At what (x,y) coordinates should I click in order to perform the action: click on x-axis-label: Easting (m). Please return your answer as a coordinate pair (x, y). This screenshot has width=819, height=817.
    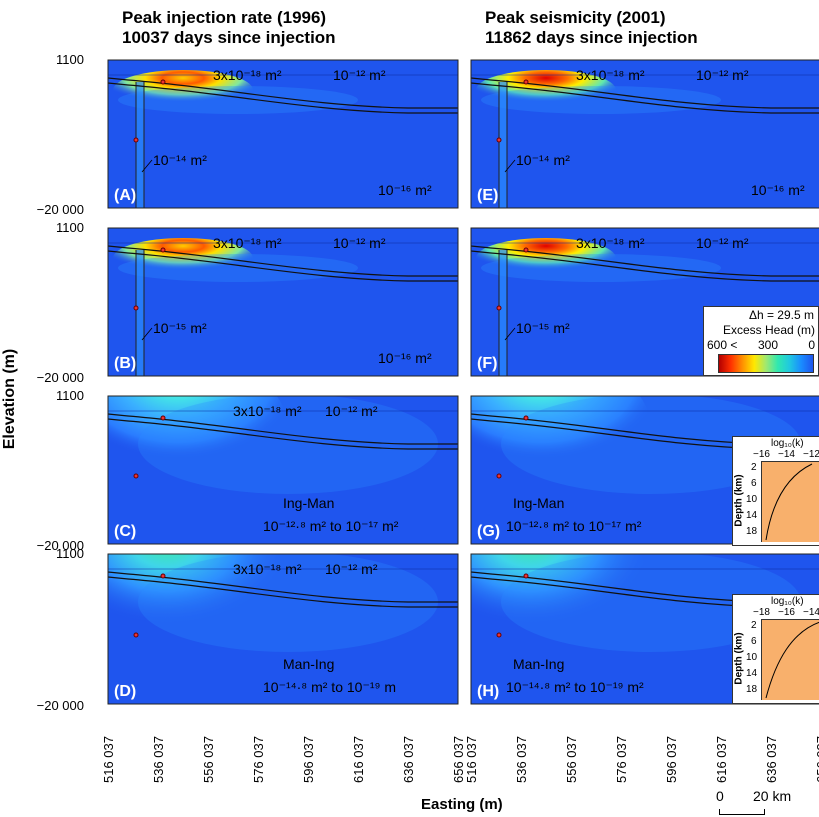
    Looking at the image, I should click on (462, 804).